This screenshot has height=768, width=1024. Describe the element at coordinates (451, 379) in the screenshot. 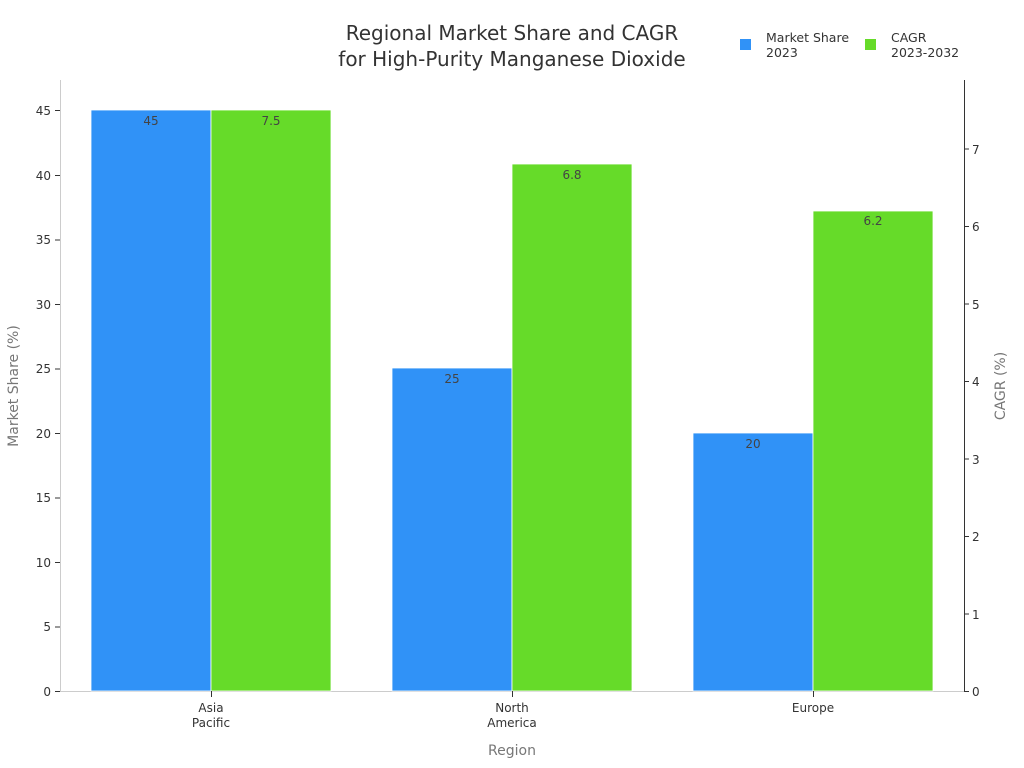

I see `bar-value-market-share-north-america: 25` at that location.